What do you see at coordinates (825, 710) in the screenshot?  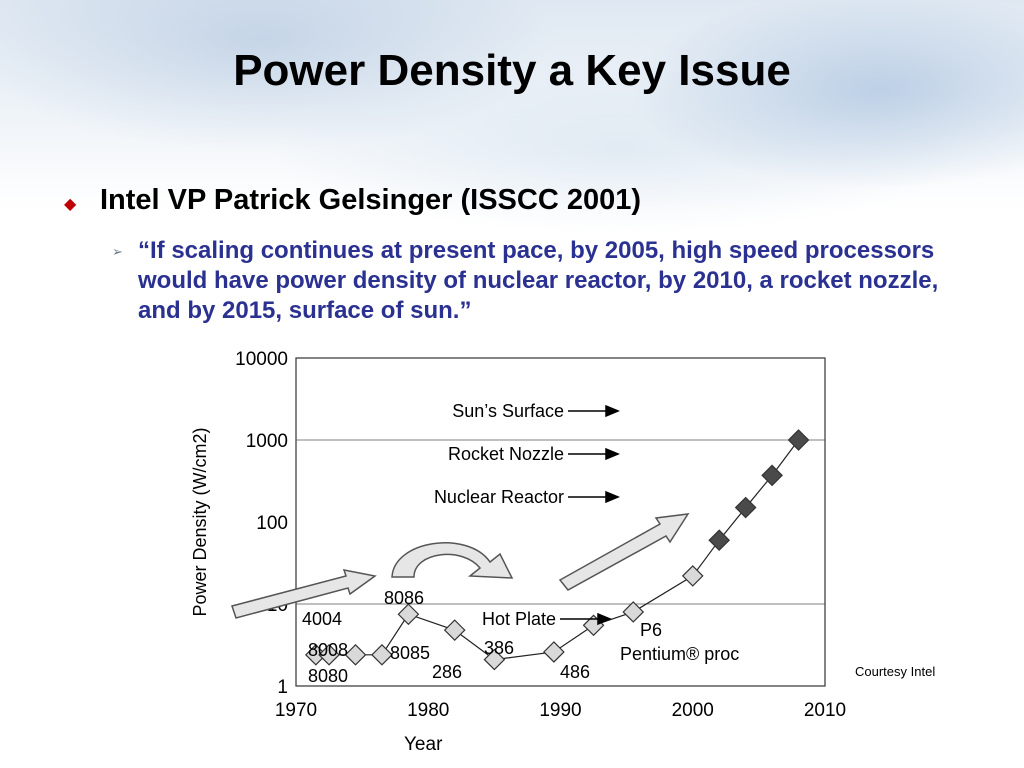 I see `x-tick-label: 2010` at bounding box center [825, 710].